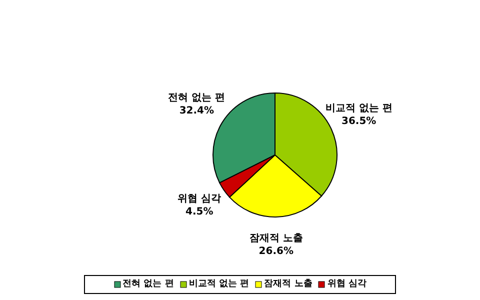 The image size is (480, 300). What do you see at coordinates (200, 198) in the screenshot?
I see `slice-label: 위협 심각` at bounding box center [200, 198].